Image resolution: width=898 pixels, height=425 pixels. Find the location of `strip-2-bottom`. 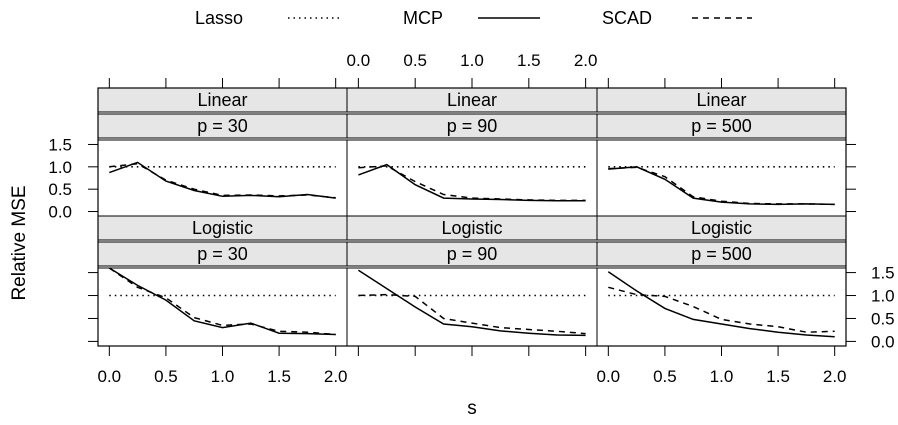

strip-2-bottom is located at coordinates (472, 126).